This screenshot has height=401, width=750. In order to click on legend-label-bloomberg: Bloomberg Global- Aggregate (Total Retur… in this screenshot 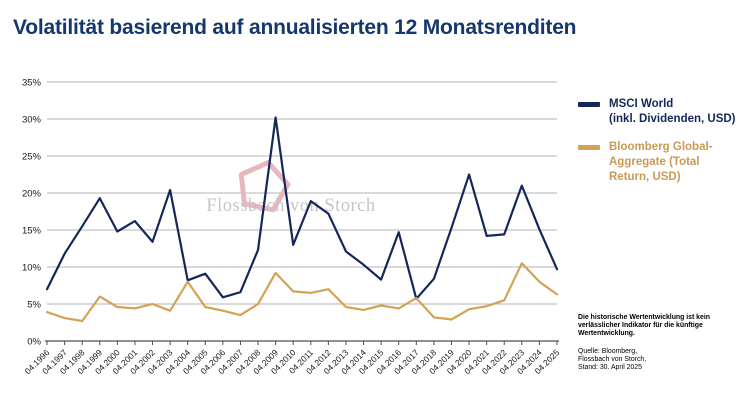, I will do `click(661, 162)`.